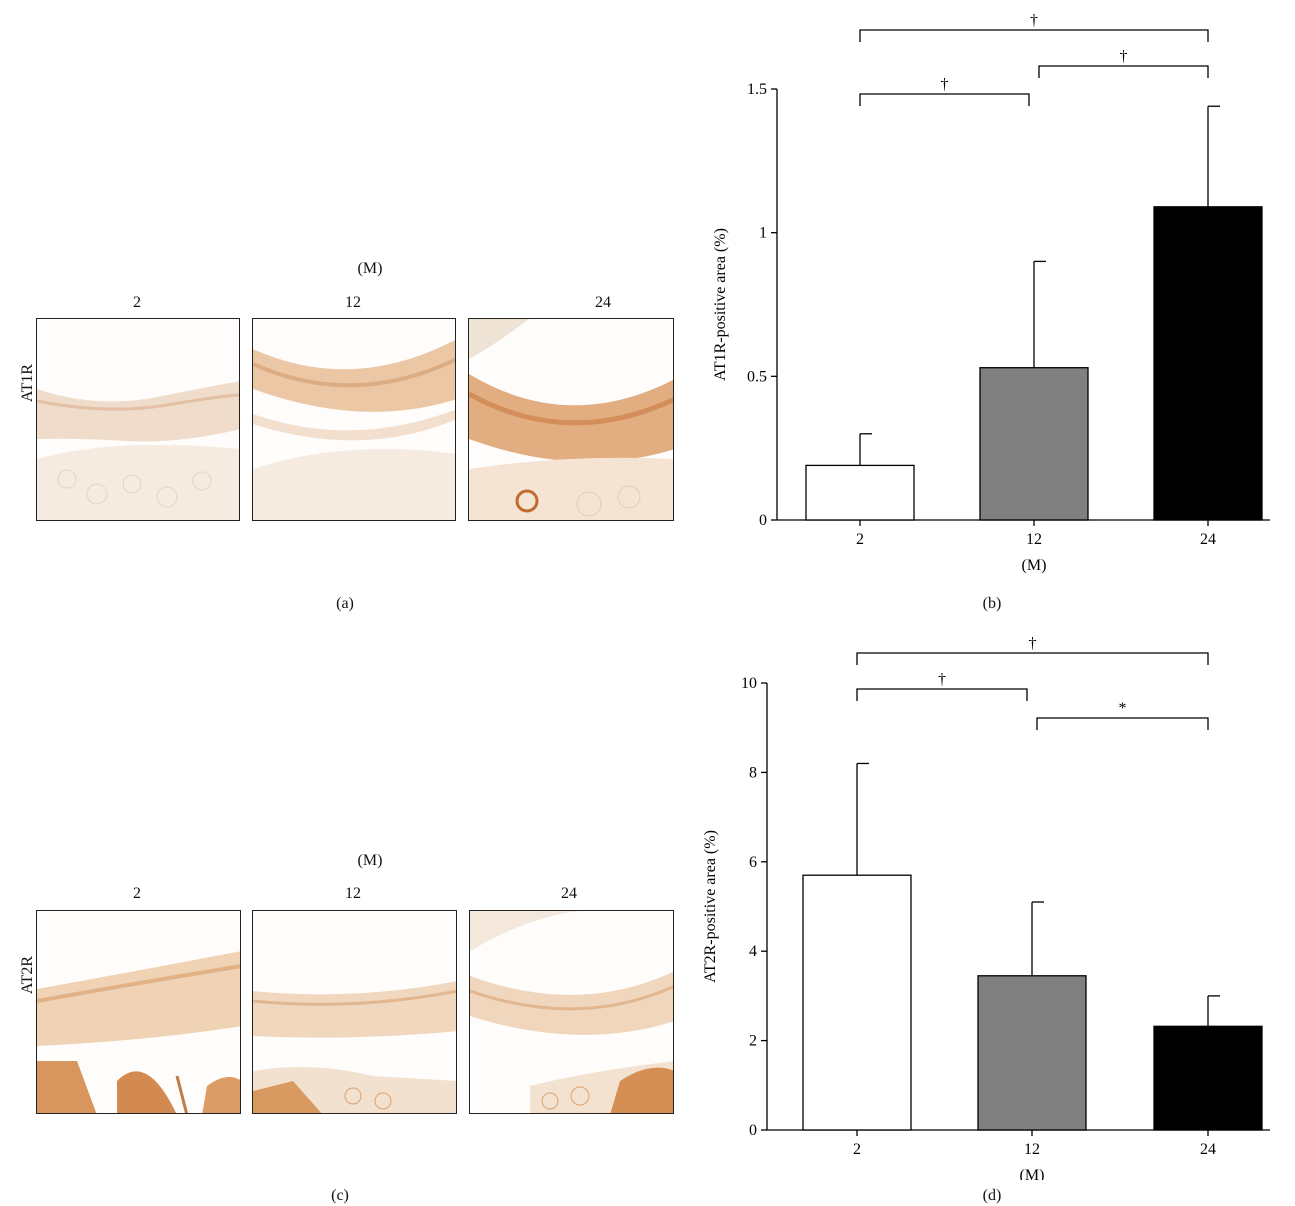 This screenshot has width=1295, height=1206. Describe the element at coordinates (353, 302) in the screenshot. I see `panel-a-age-label-12: 12` at that location.